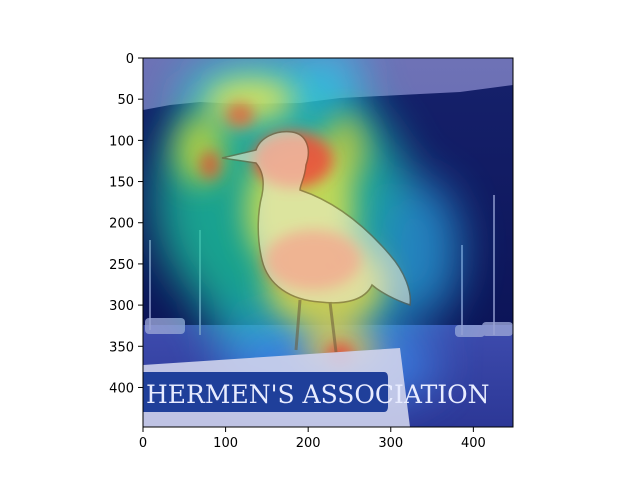 The height and width of the screenshot is (480, 640). Describe the element at coordinates (316, 241) in the screenshot. I see `seagull` at that location.